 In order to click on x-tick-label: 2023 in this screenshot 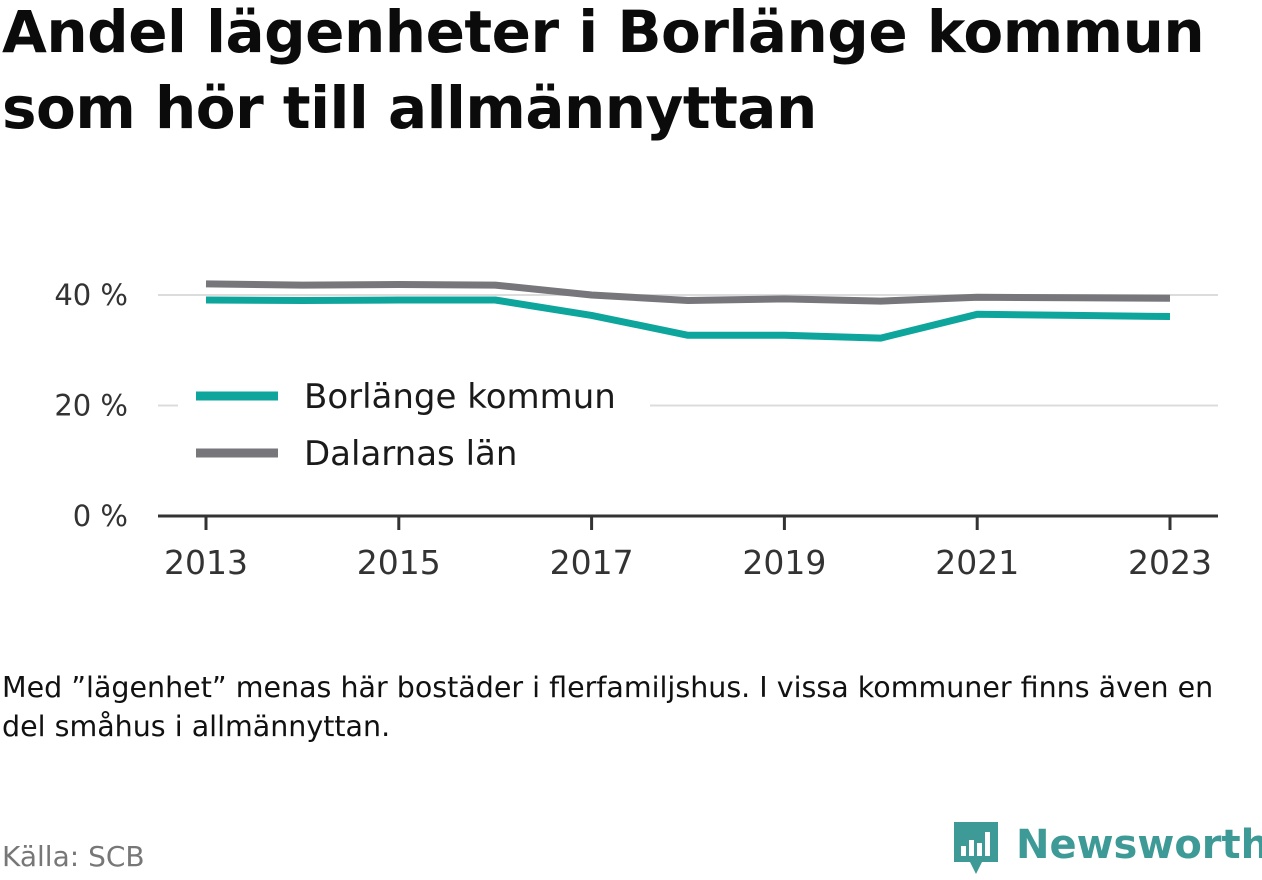, I will do `click(1170, 562)`.